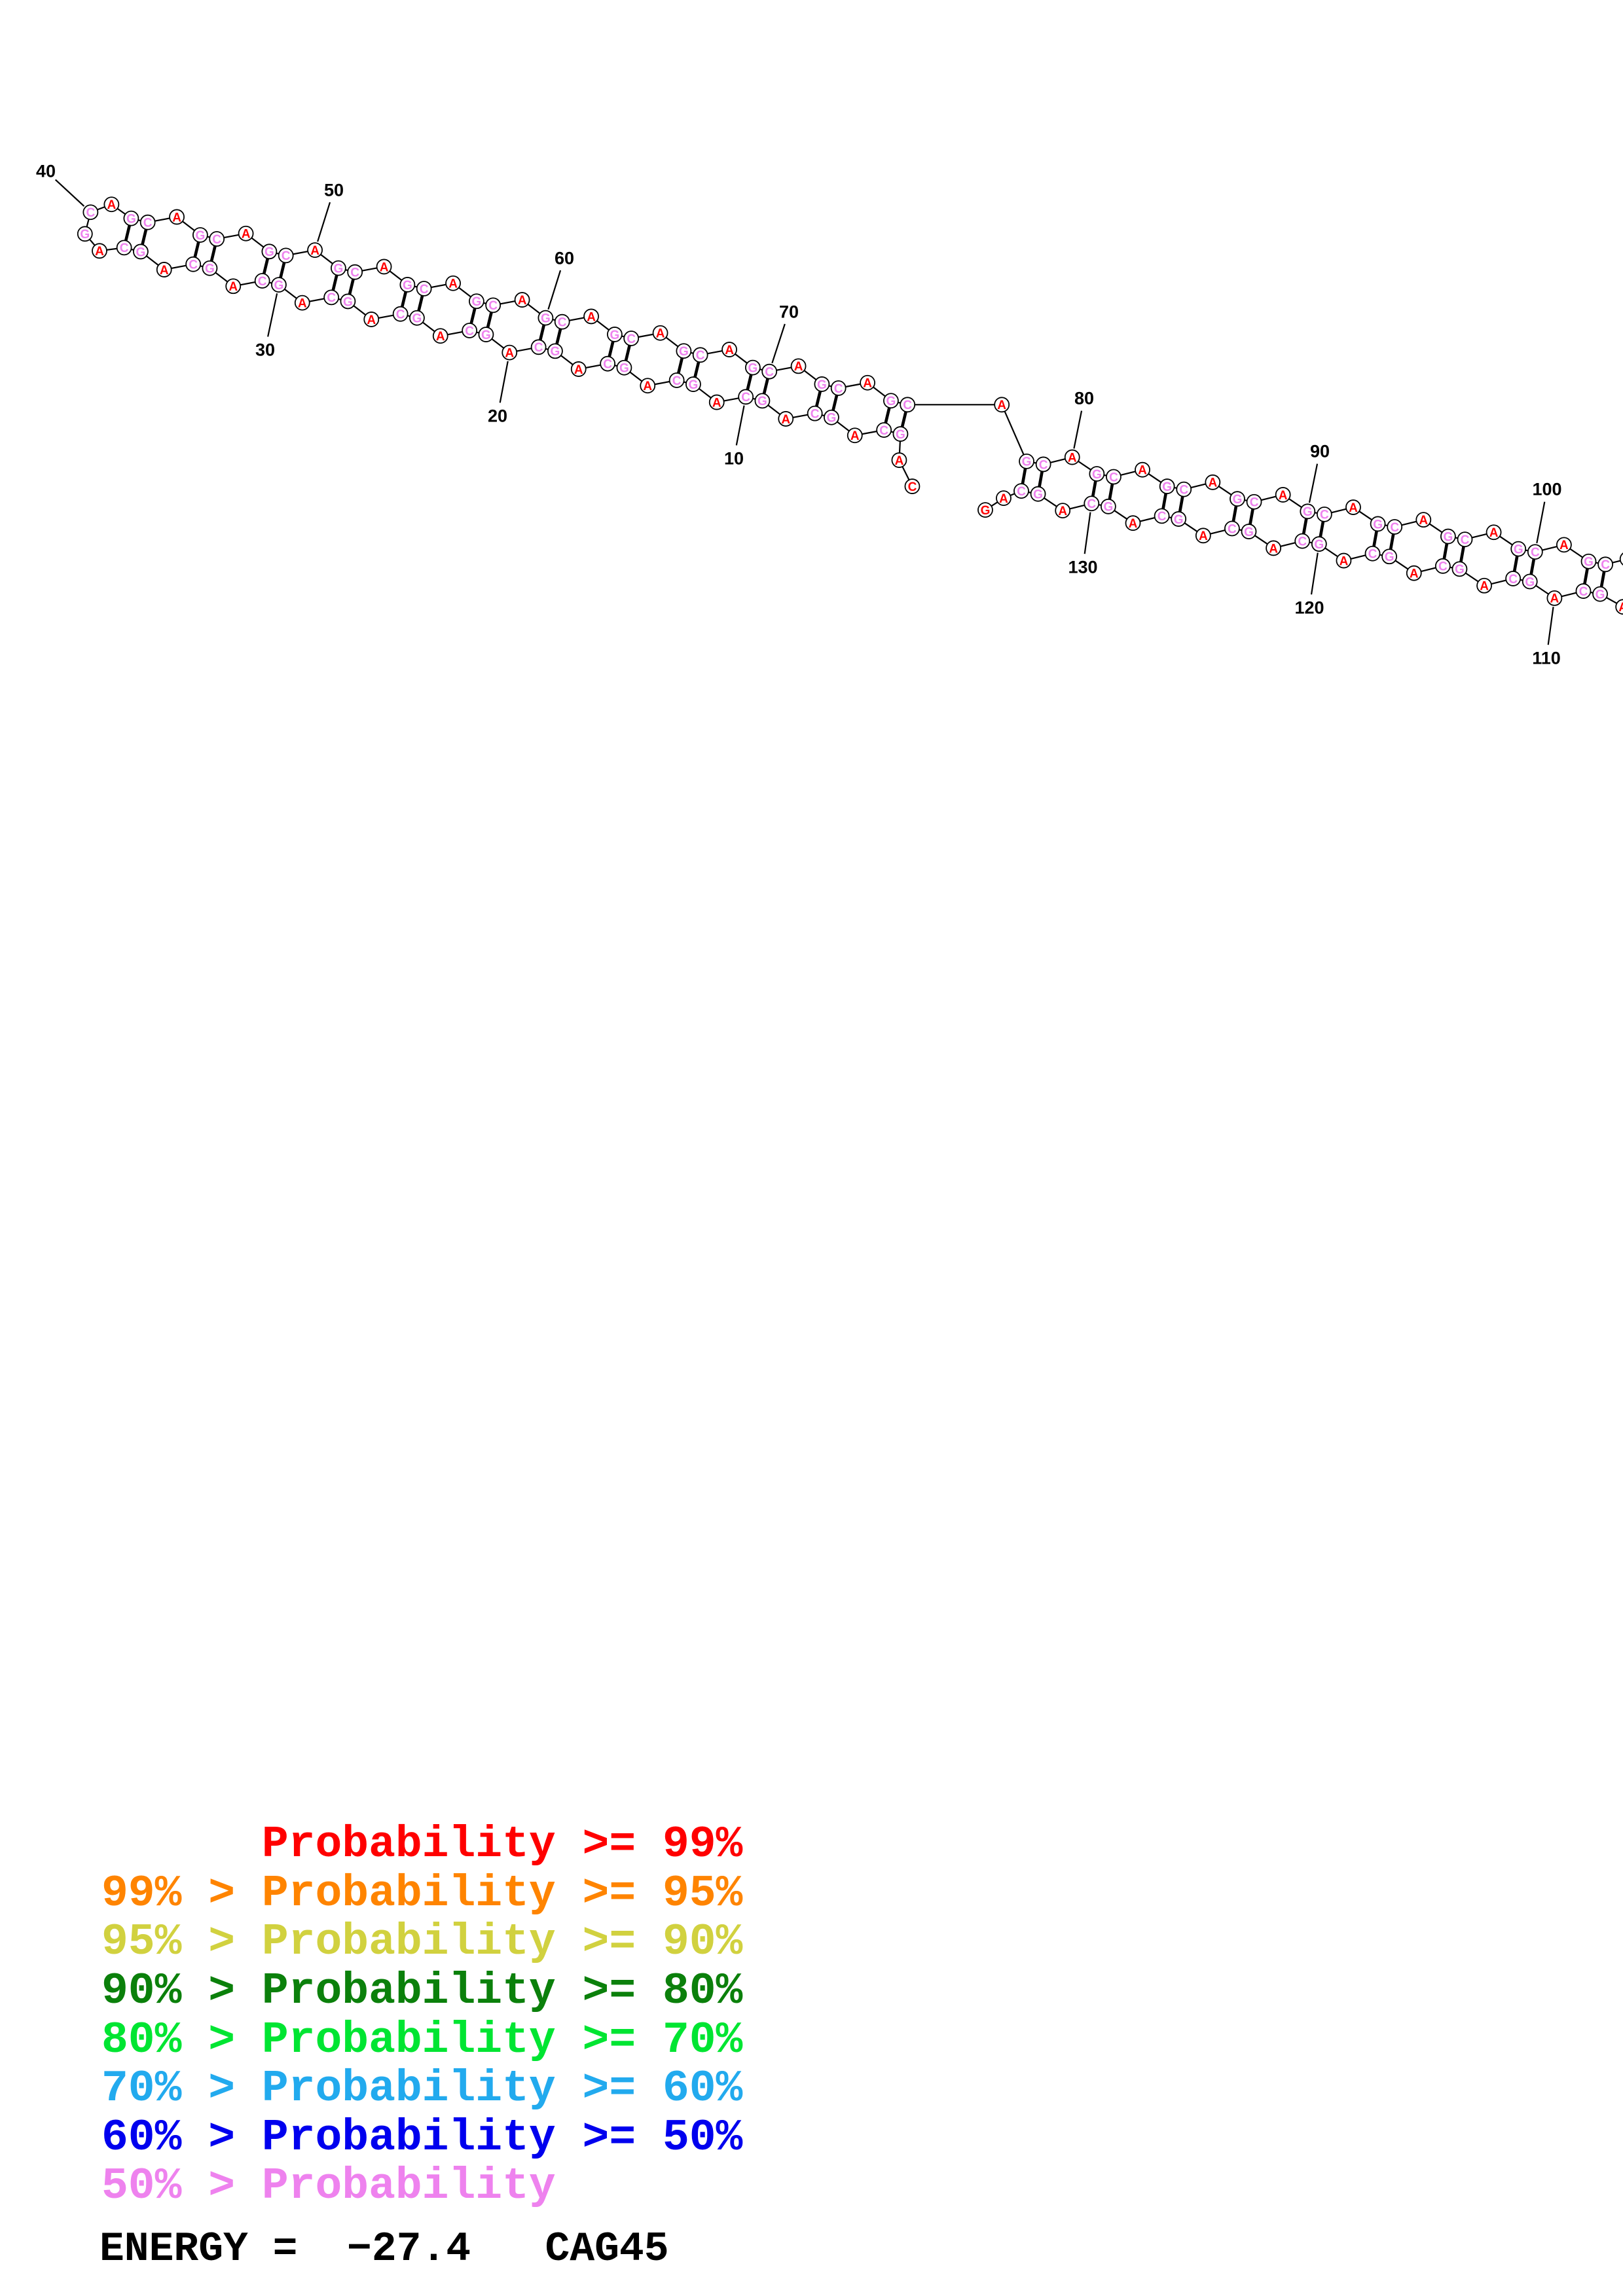 The width and height of the screenshot is (1623, 2296). Describe the element at coordinates (69, 193) in the screenshot. I see `position-label-line` at that location.